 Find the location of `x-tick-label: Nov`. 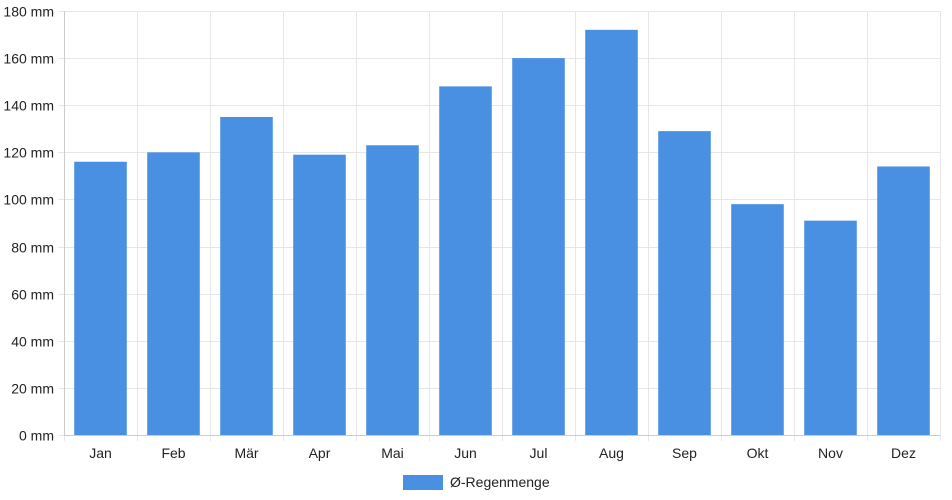

x-tick-label: Nov is located at coordinates (830, 453).